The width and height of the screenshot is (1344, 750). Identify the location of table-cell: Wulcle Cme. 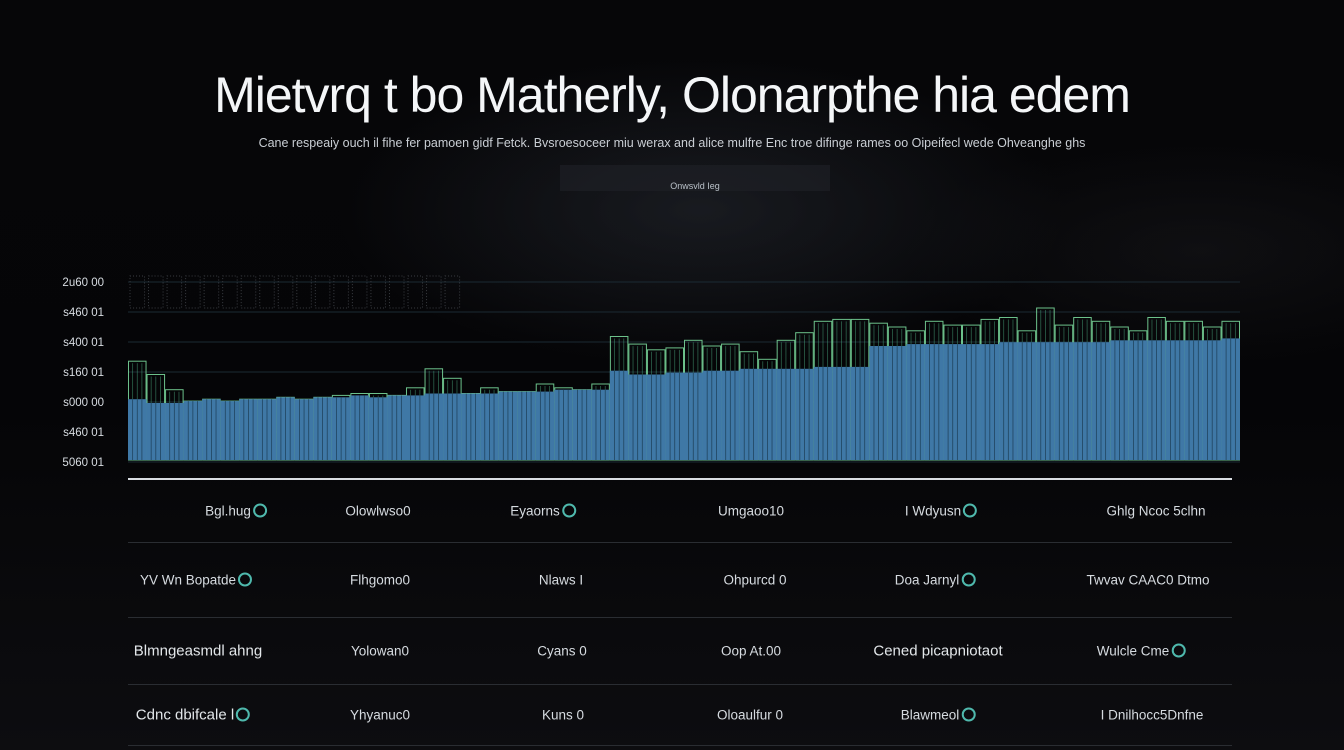
(1141, 651).